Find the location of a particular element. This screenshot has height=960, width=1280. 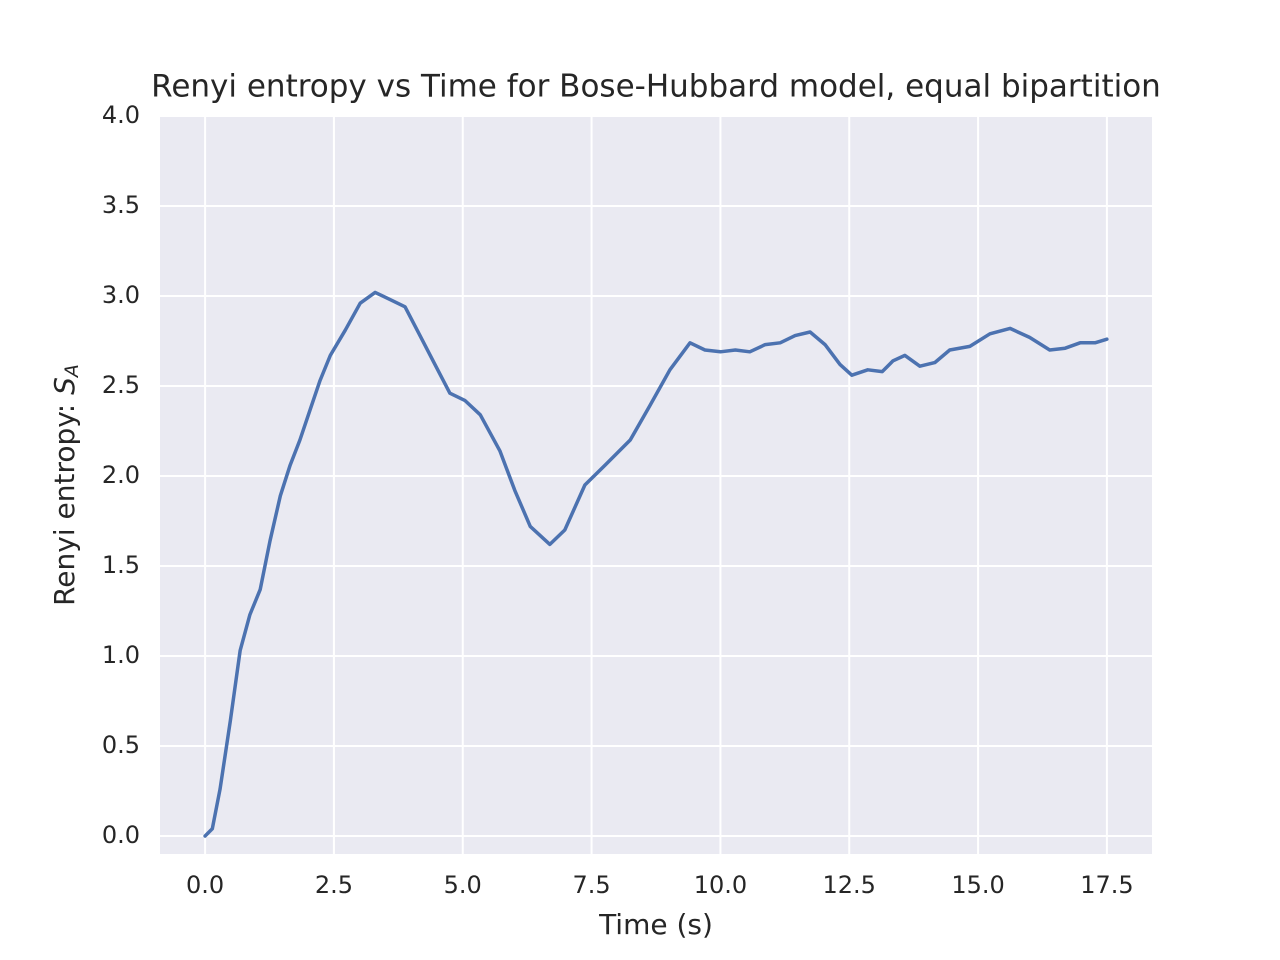

y-tick-label: 0.5 is located at coordinates (121, 745).